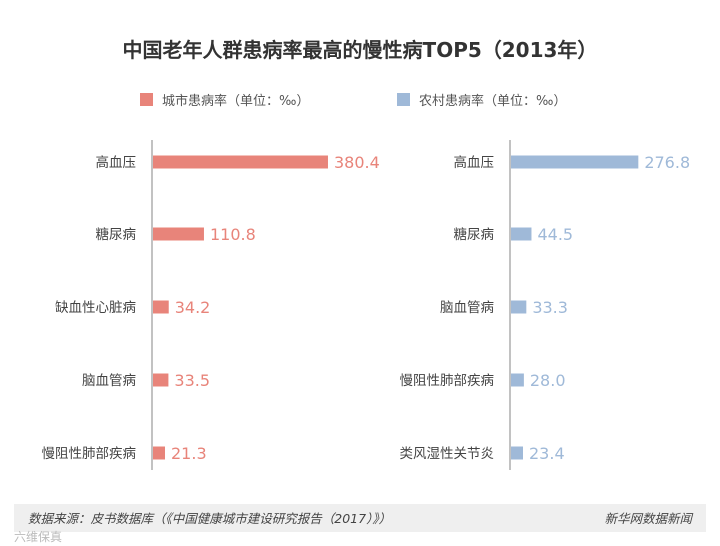  Describe the element at coordinates (447, 454) in the screenshot. I see `category-label: 类风湿性关节炎` at that location.